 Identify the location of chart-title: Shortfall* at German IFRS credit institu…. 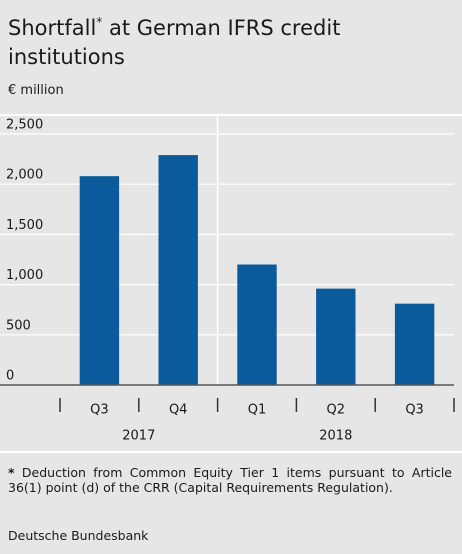
(228, 40).